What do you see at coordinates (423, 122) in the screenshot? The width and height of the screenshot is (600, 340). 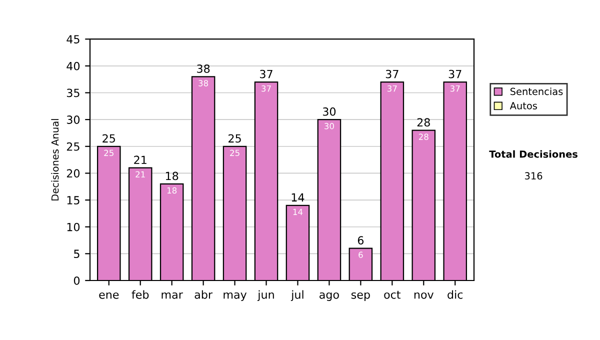 I see `total-label: 28` at bounding box center [423, 122].